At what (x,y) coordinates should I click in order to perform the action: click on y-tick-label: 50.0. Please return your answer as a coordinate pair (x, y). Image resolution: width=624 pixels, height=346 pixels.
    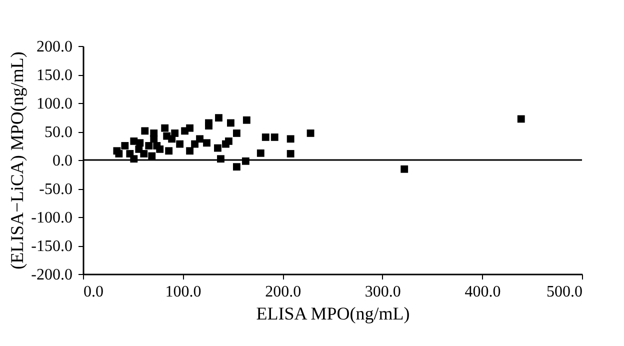
    Looking at the image, I should click on (58, 132).